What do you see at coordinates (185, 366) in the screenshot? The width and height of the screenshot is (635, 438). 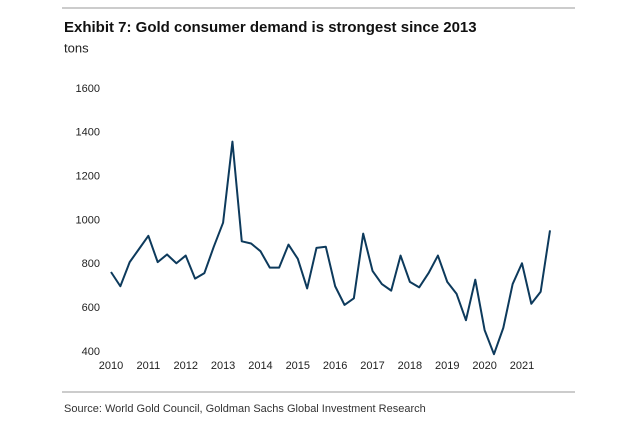 I see `x-tick-label: 2012` at bounding box center [185, 366].